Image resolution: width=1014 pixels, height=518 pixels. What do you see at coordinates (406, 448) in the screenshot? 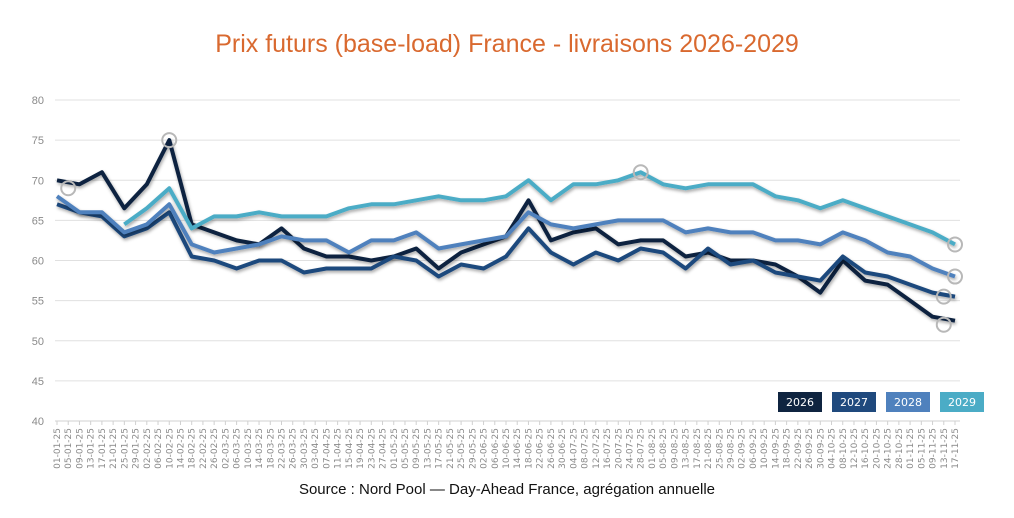
I see `x-tick-label: 05-05-25` at bounding box center [406, 448].